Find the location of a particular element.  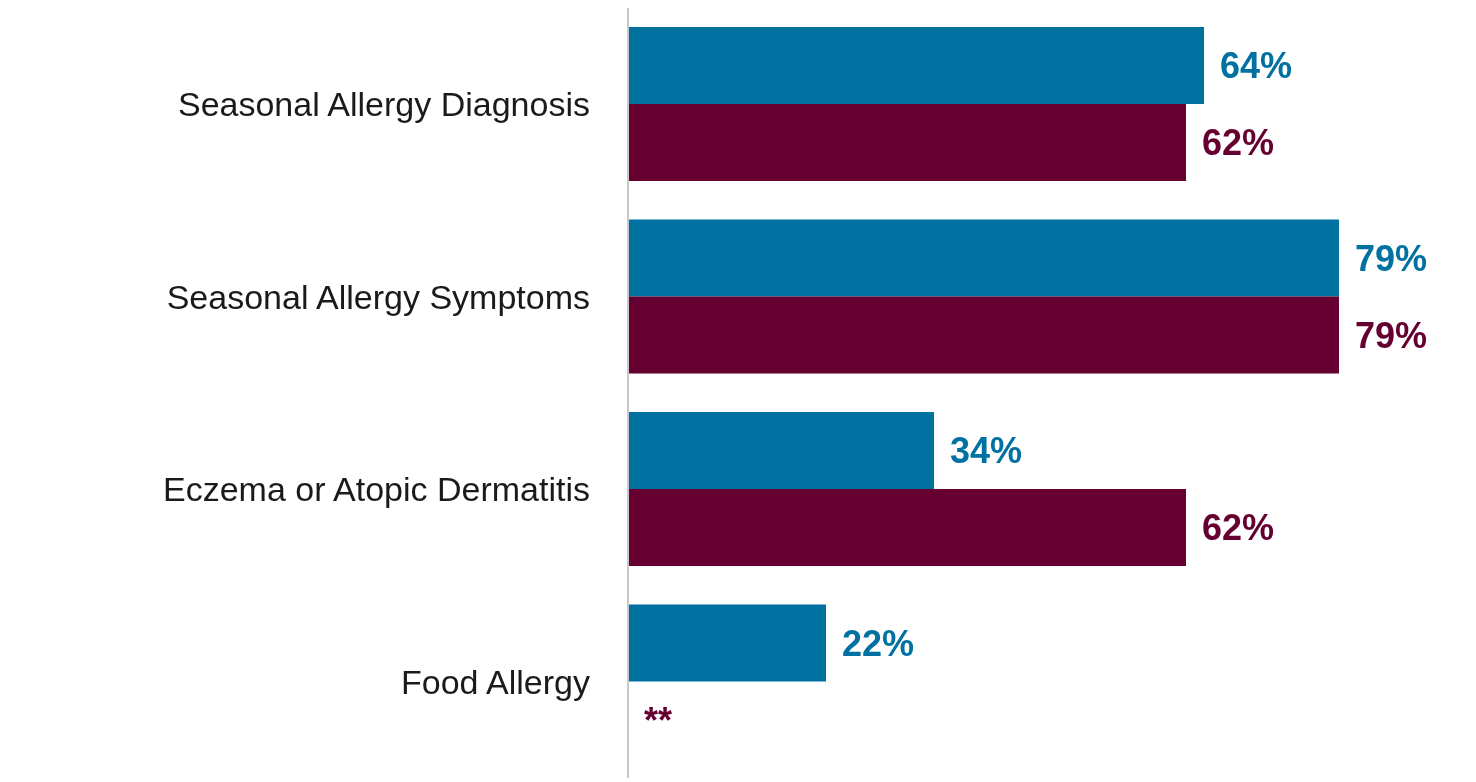

data-label: 34% is located at coordinates (986, 450).